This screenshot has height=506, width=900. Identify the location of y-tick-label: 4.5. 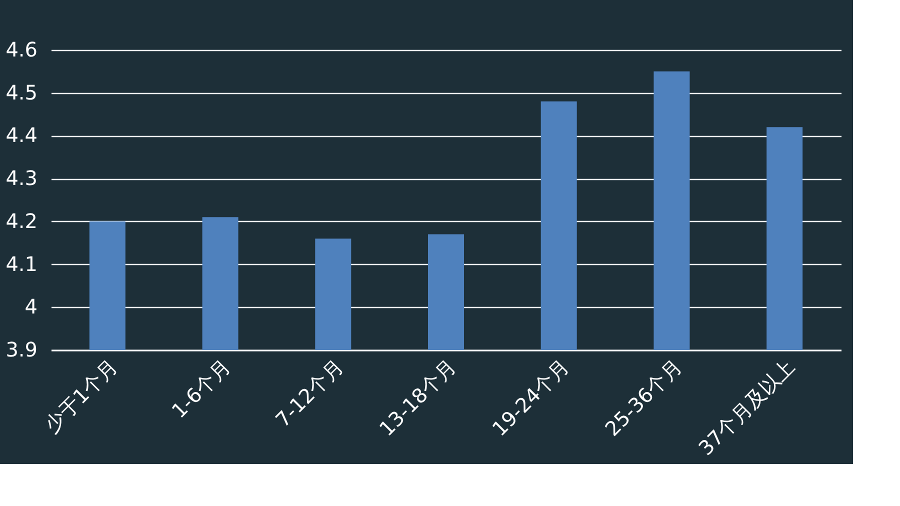
(22, 92).